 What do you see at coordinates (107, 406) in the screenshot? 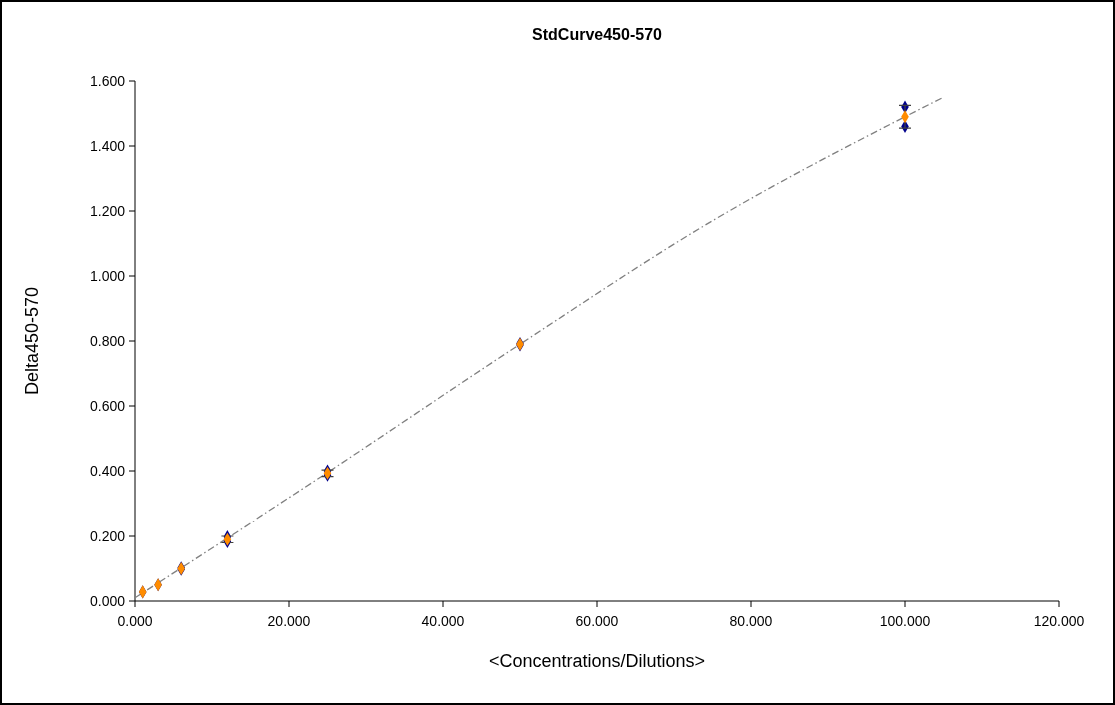
I see `y-tick-label: 0.600` at bounding box center [107, 406].